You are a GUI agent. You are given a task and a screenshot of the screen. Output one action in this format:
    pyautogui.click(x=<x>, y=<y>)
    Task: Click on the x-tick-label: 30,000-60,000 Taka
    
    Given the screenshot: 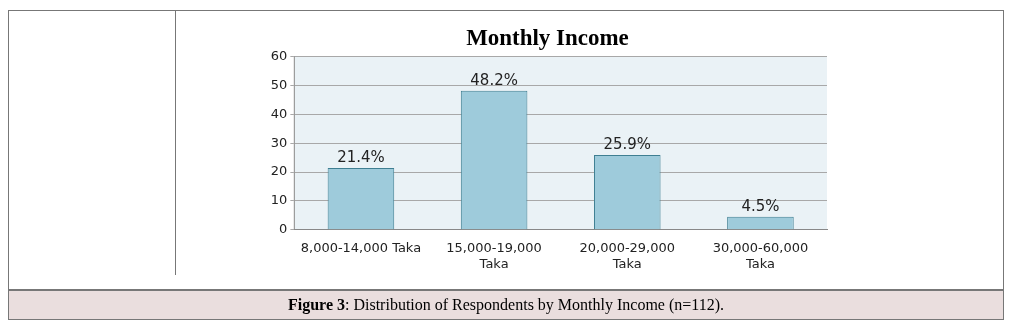 What is the action you would take?
    pyautogui.click(x=760, y=255)
    